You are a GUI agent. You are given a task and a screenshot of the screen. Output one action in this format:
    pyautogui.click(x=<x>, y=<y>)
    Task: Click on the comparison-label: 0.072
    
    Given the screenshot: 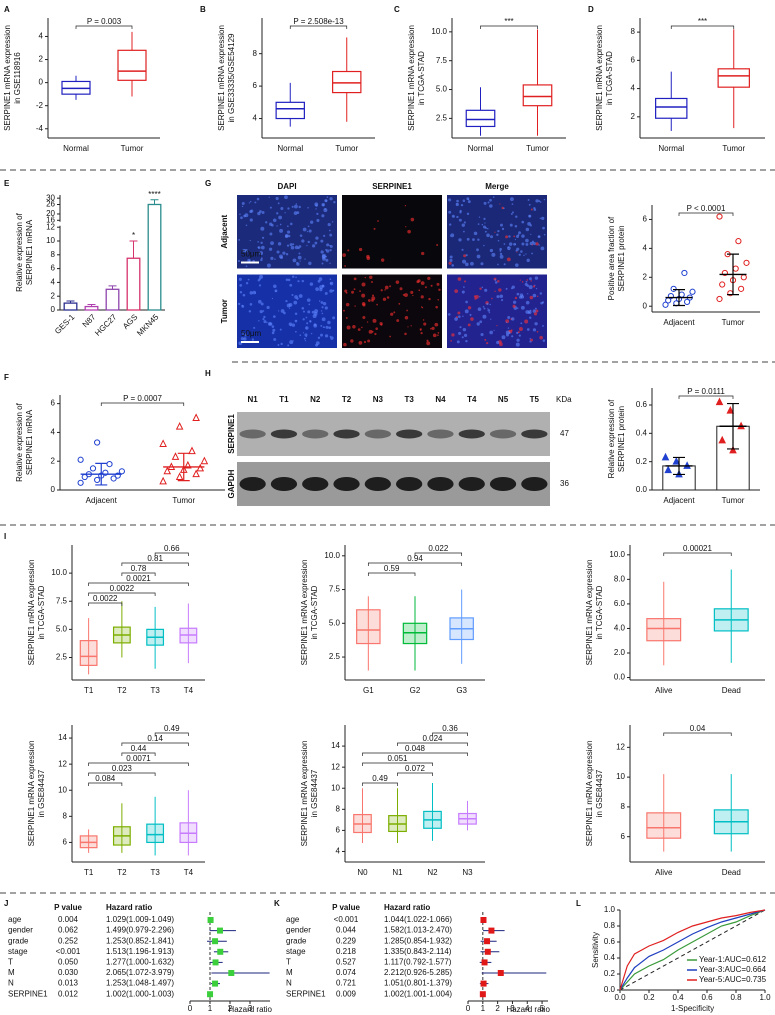 What is the action you would take?
    pyautogui.click(x=415, y=768)
    